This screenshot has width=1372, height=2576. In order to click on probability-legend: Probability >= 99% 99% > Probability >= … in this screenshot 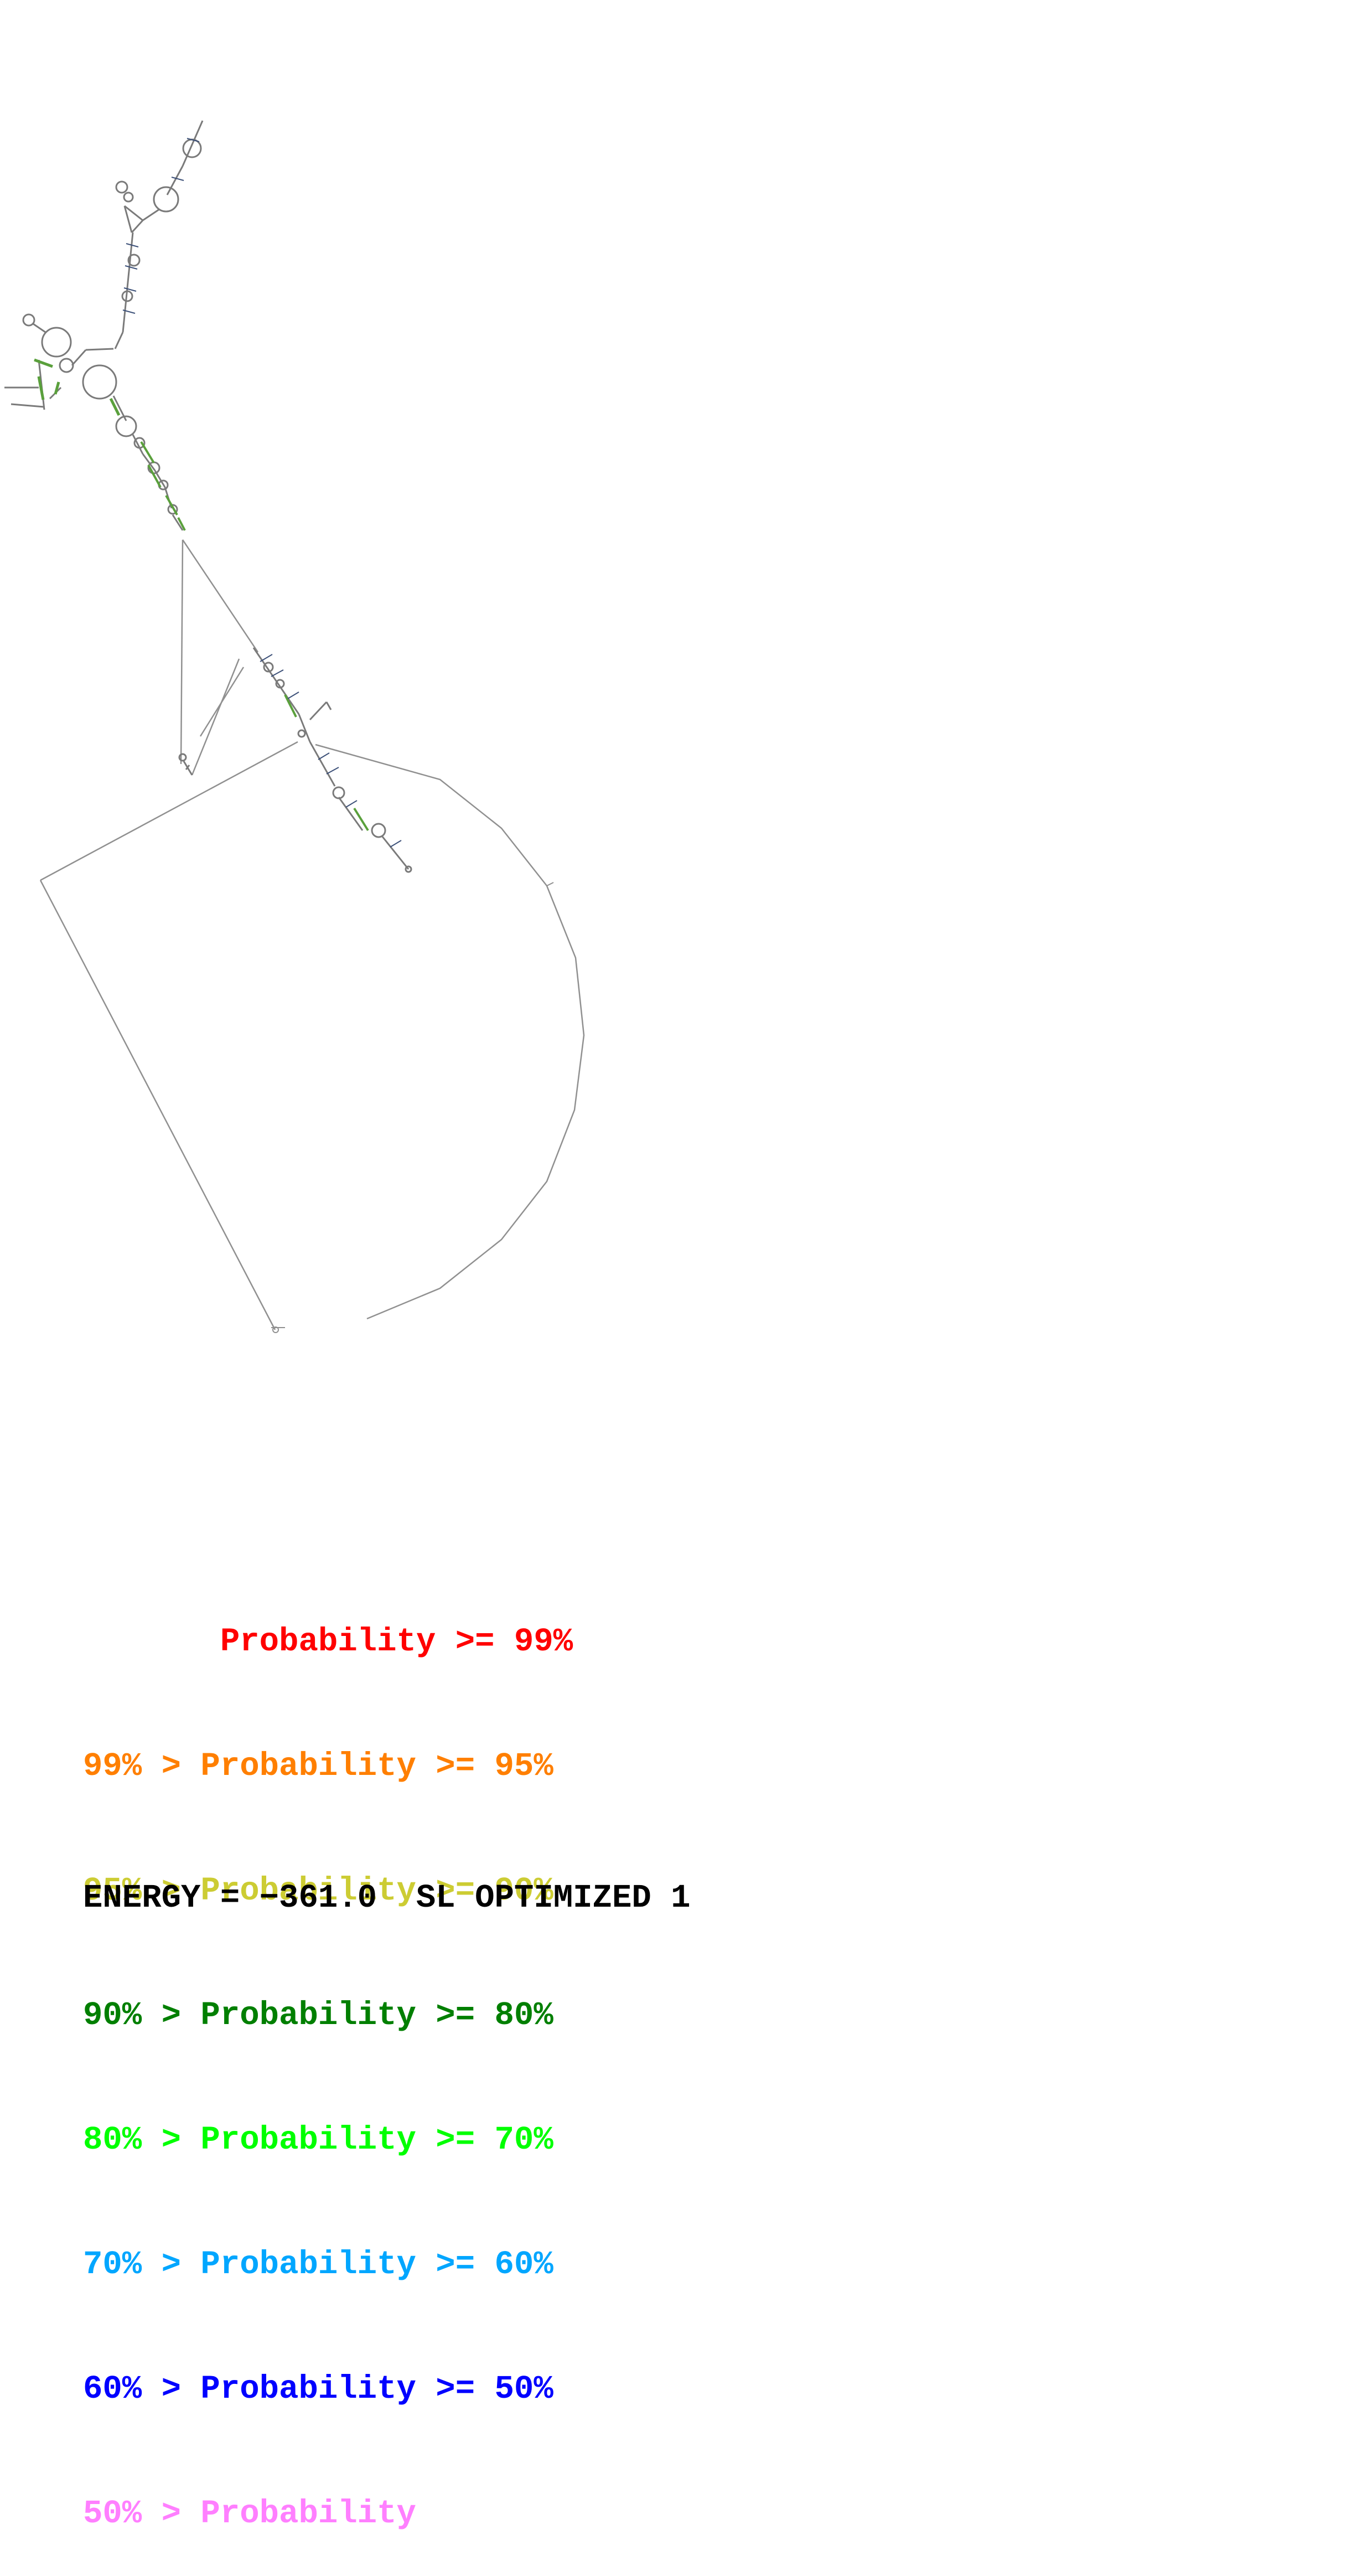, I will do `click(328, 2057)`.